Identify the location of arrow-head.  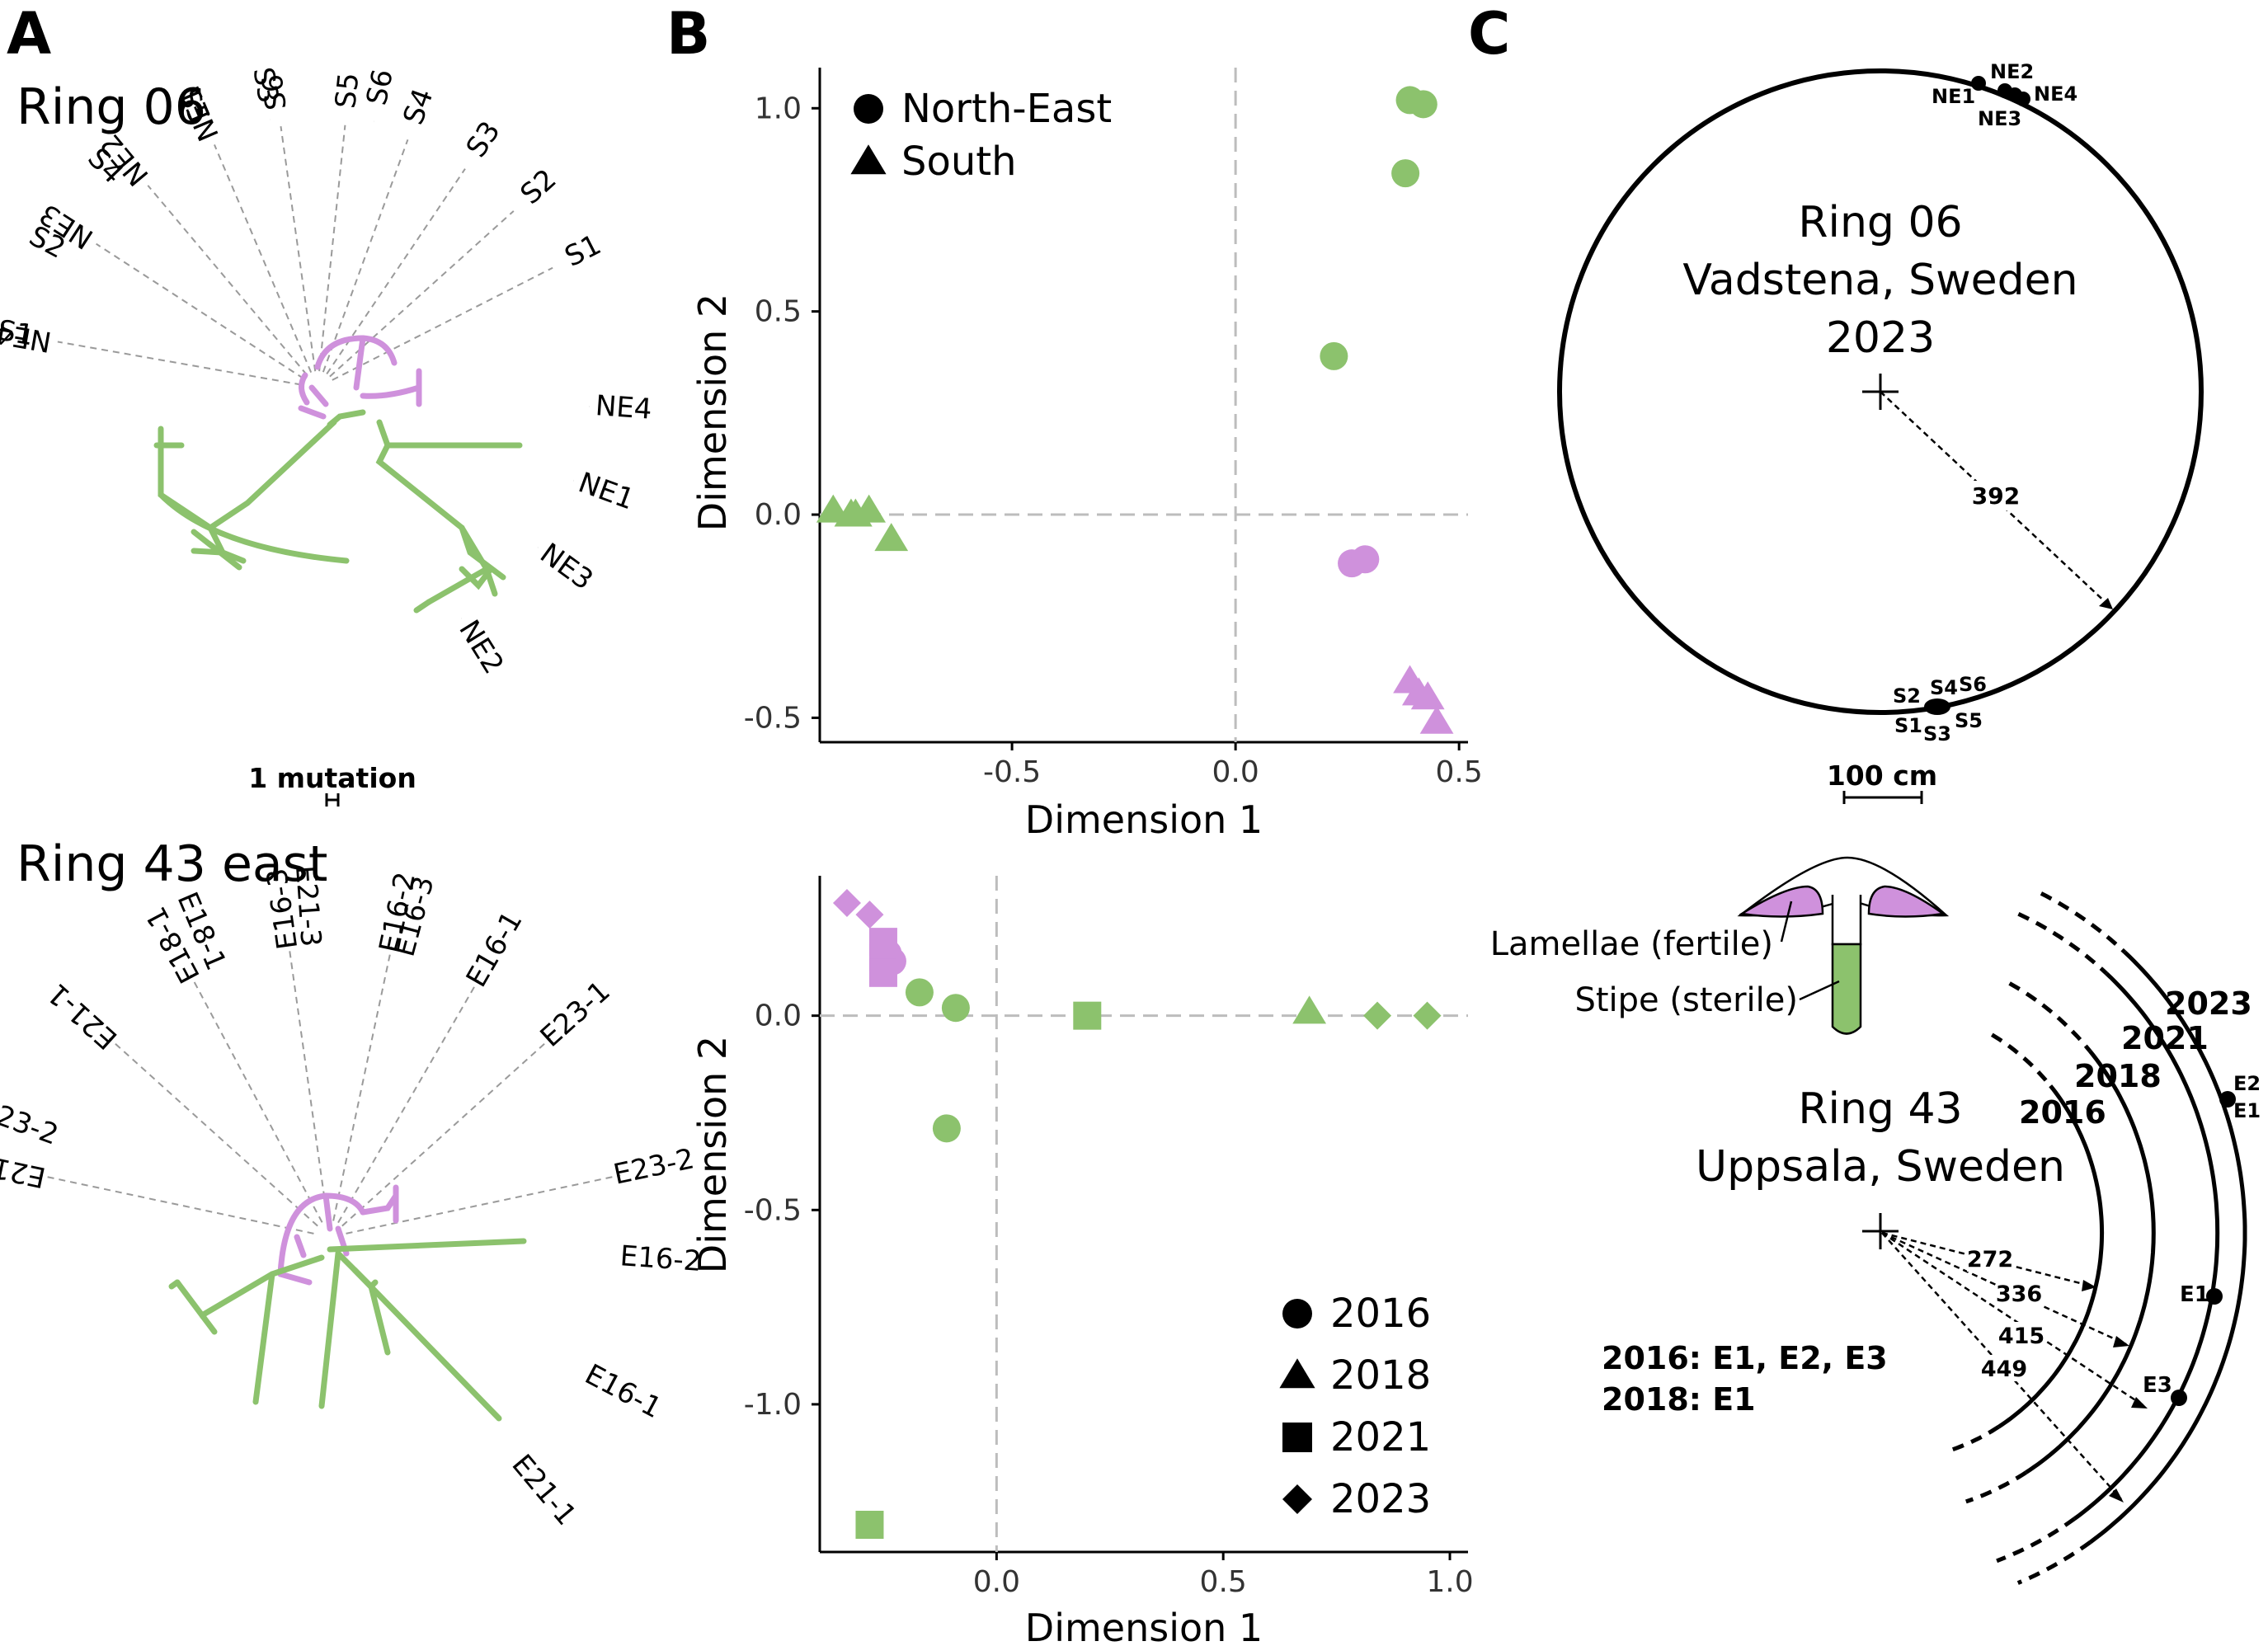
(2106, 603).